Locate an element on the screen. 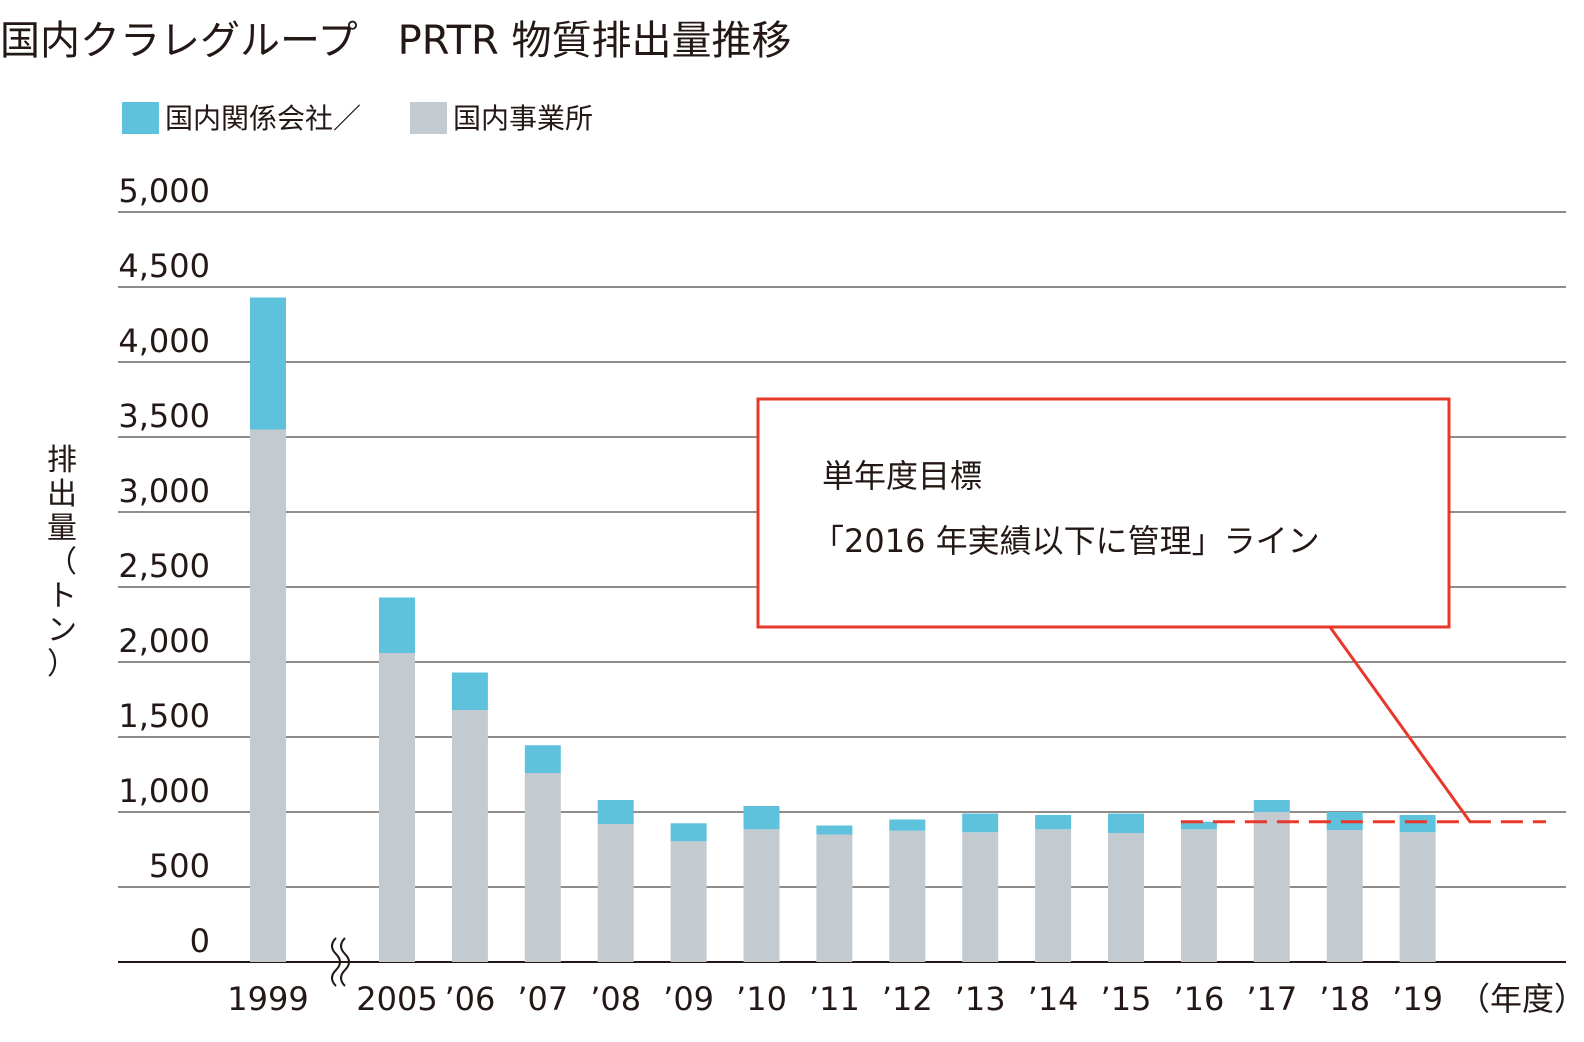  x-tick-label: ’13 is located at coordinates (980, 999).